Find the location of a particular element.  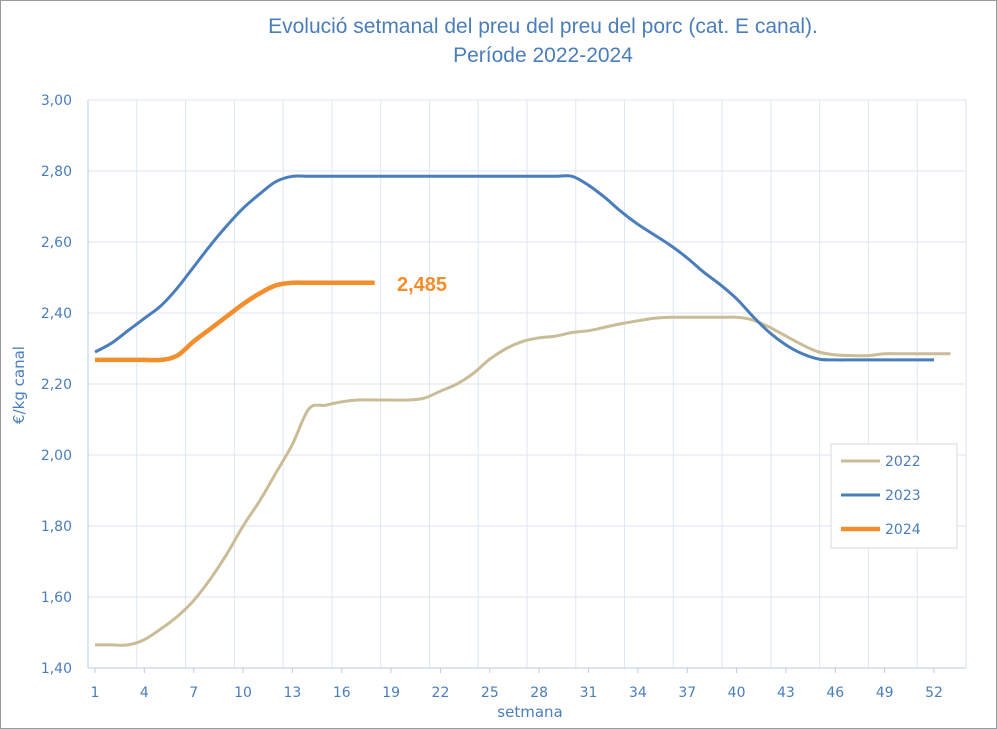

x-tick-label: 52 is located at coordinates (934, 693).